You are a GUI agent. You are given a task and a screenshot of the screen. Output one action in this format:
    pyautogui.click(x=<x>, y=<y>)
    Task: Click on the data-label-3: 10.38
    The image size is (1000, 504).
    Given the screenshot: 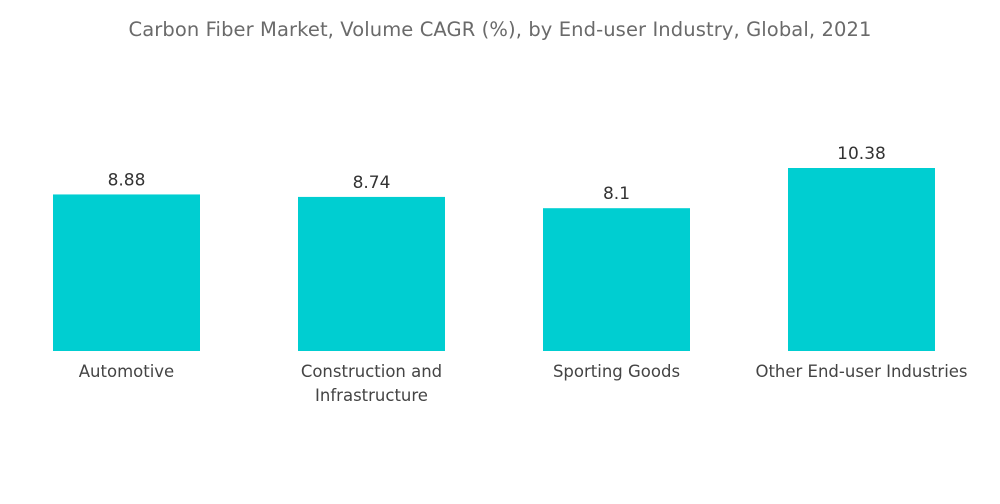 What is the action you would take?
    pyautogui.click(x=861, y=154)
    